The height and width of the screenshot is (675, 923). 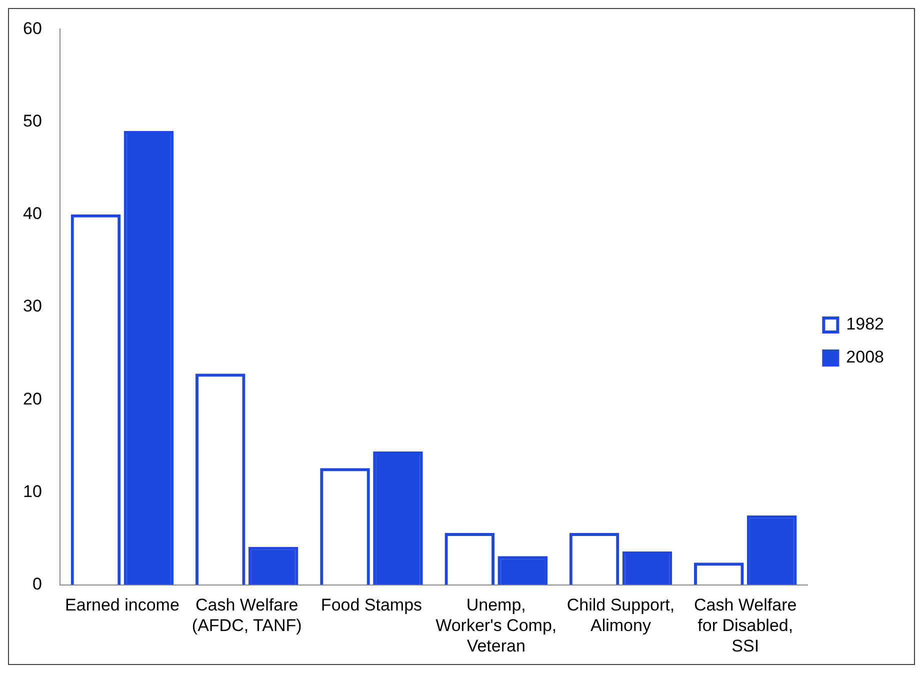 I want to click on x-tick-label: Cash Welfare for Disabled, SSI, so click(x=745, y=626).